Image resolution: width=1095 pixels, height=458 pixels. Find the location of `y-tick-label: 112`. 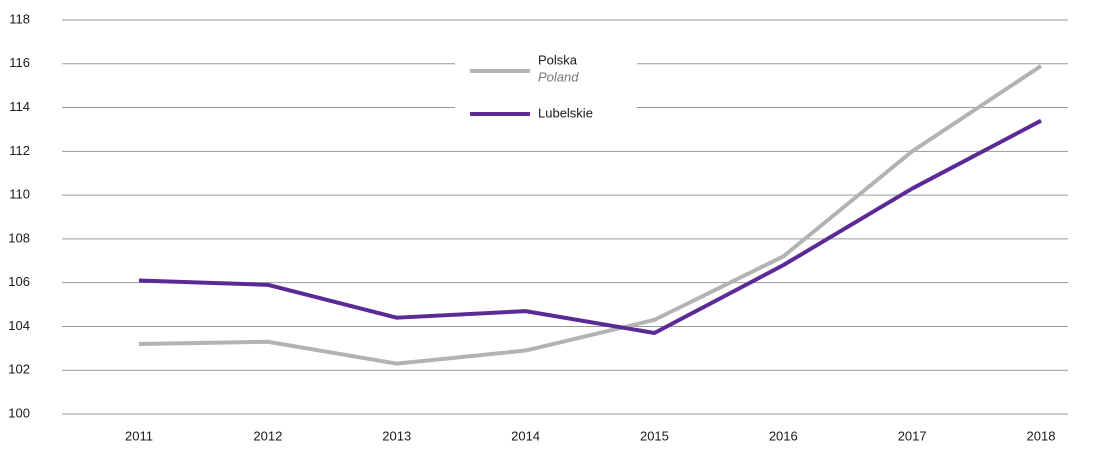

y-tick-label: 112 is located at coordinates (19, 150).